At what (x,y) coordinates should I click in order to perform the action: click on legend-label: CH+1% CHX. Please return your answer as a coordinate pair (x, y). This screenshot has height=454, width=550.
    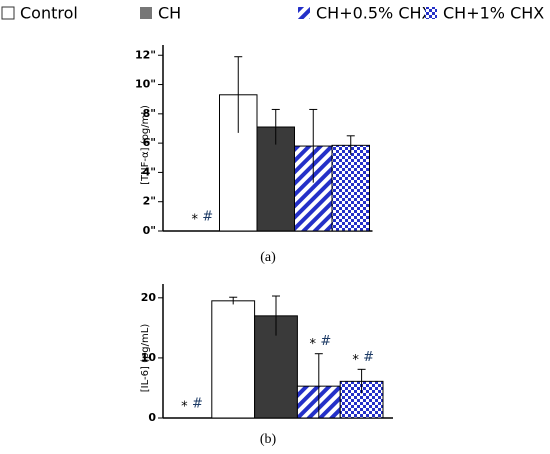
    Looking at the image, I should click on (493, 13).